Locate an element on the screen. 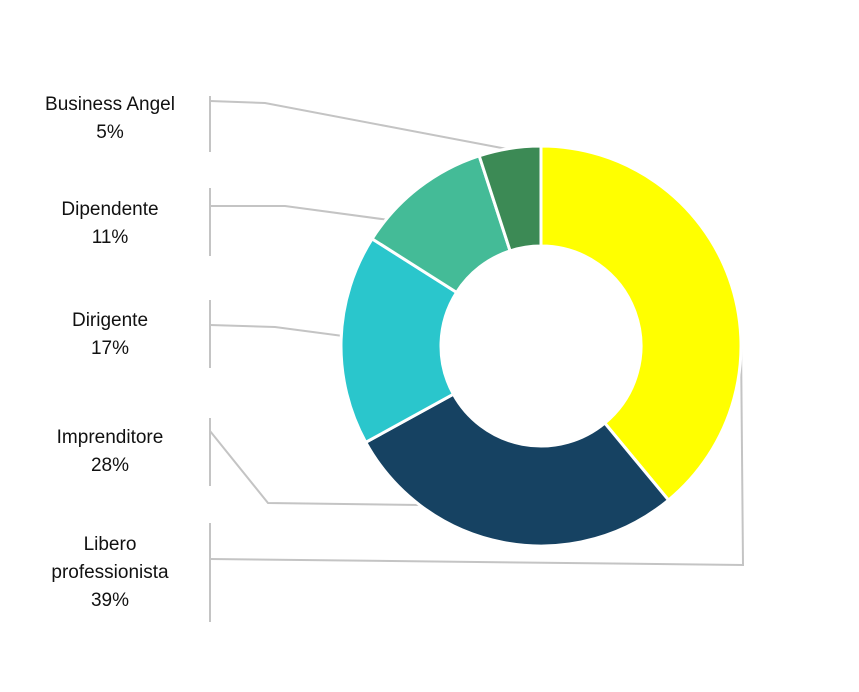 This screenshot has width=859, height=692. label-dipendente: Dipendente 11% is located at coordinates (110, 224).